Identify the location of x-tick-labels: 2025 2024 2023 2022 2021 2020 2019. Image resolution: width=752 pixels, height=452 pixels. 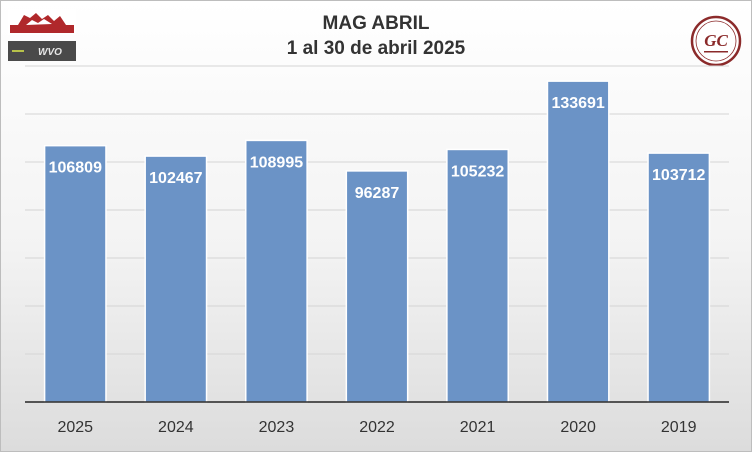
(376, 427).